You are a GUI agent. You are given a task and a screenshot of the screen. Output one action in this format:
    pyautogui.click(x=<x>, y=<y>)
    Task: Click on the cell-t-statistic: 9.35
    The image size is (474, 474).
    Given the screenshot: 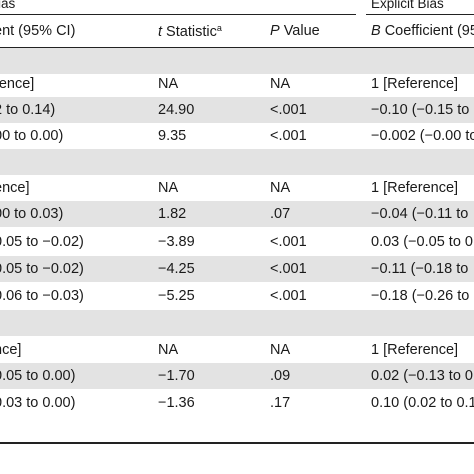 What is the action you would take?
    pyautogui.click(x=172, y=136)
    